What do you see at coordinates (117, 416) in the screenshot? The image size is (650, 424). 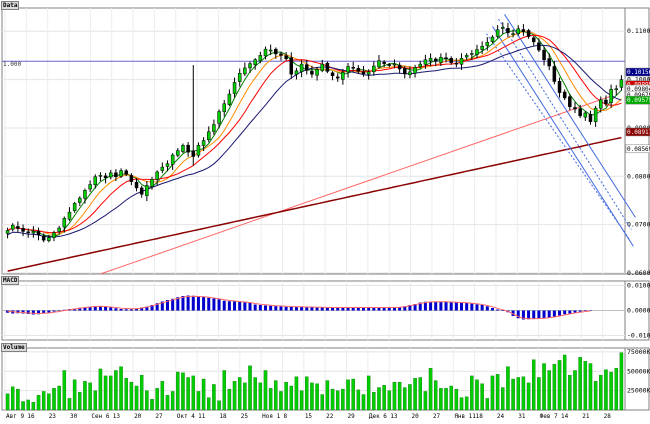 I see `date-label: 13` at bounding box center [117, 416].